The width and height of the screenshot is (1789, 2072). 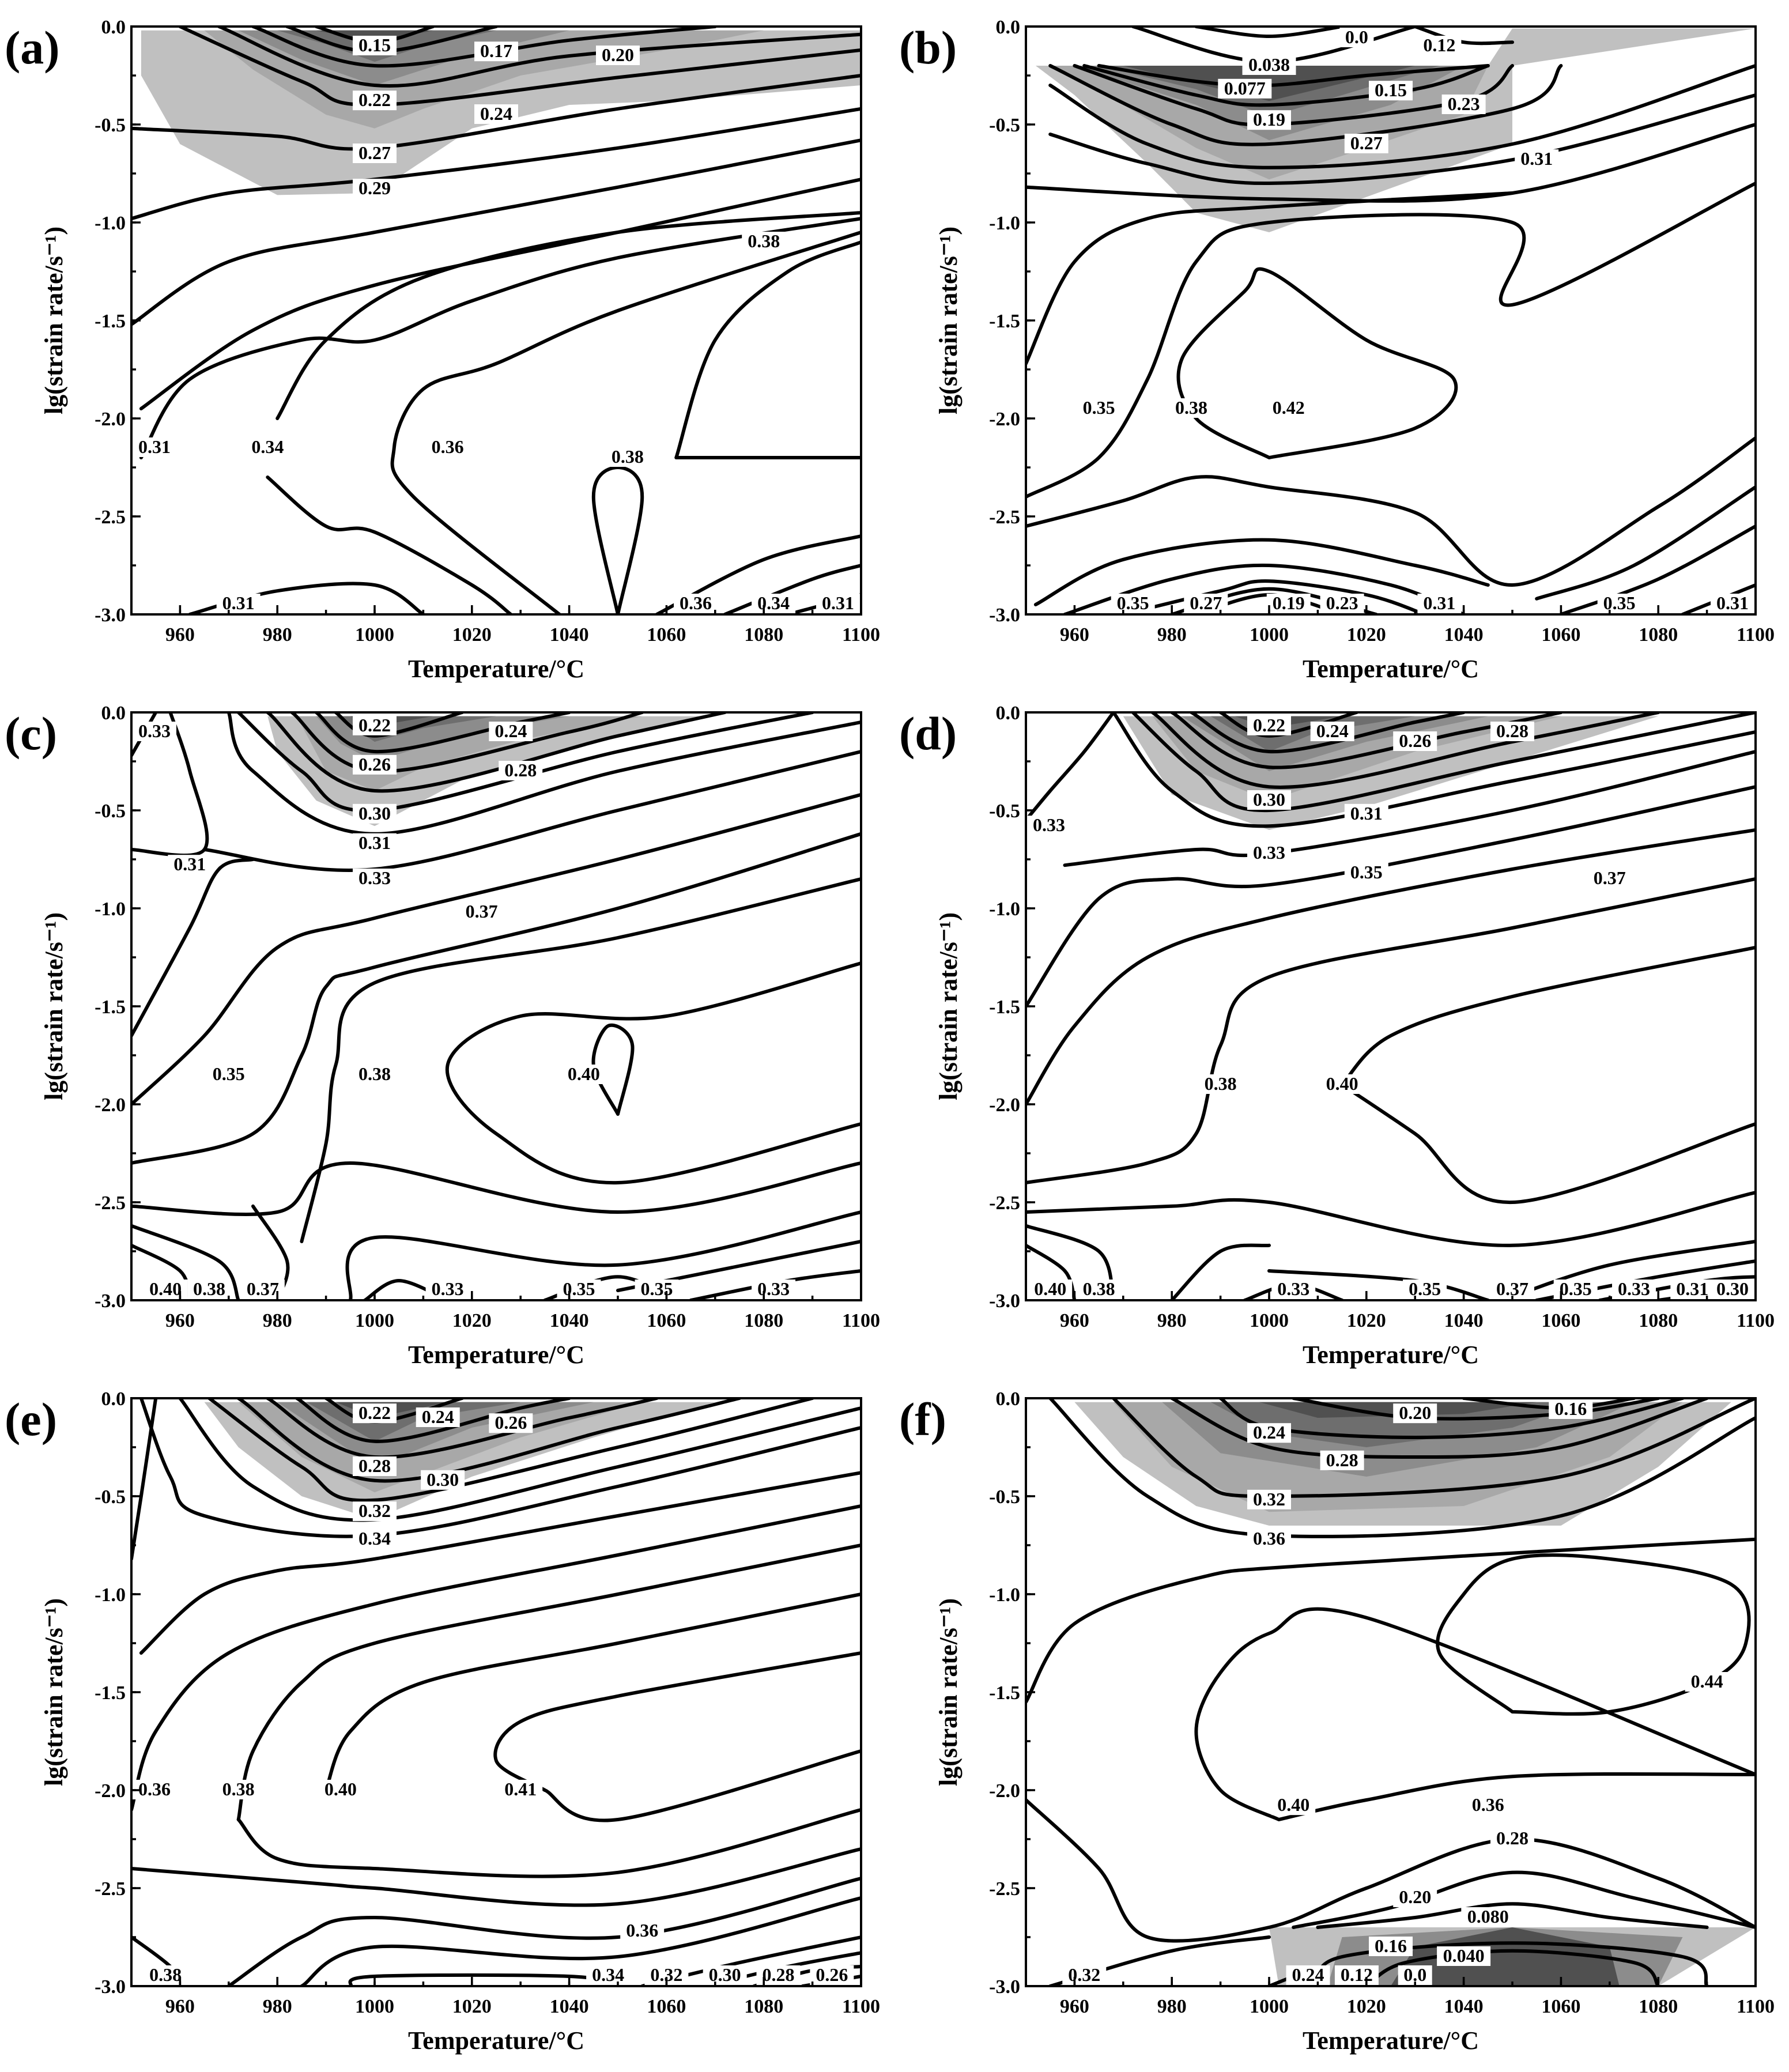 What do you see at coordinates (1004, 1693) in the screenshot?
I see `y-tick-label: -1.5` at bounding box center [1004, 1693].